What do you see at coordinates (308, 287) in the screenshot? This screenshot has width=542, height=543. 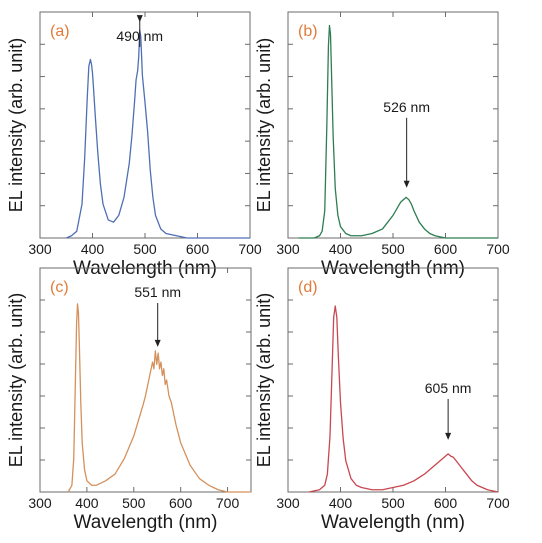 I see `panel-label: (d)` at bounding box center [308, 287].